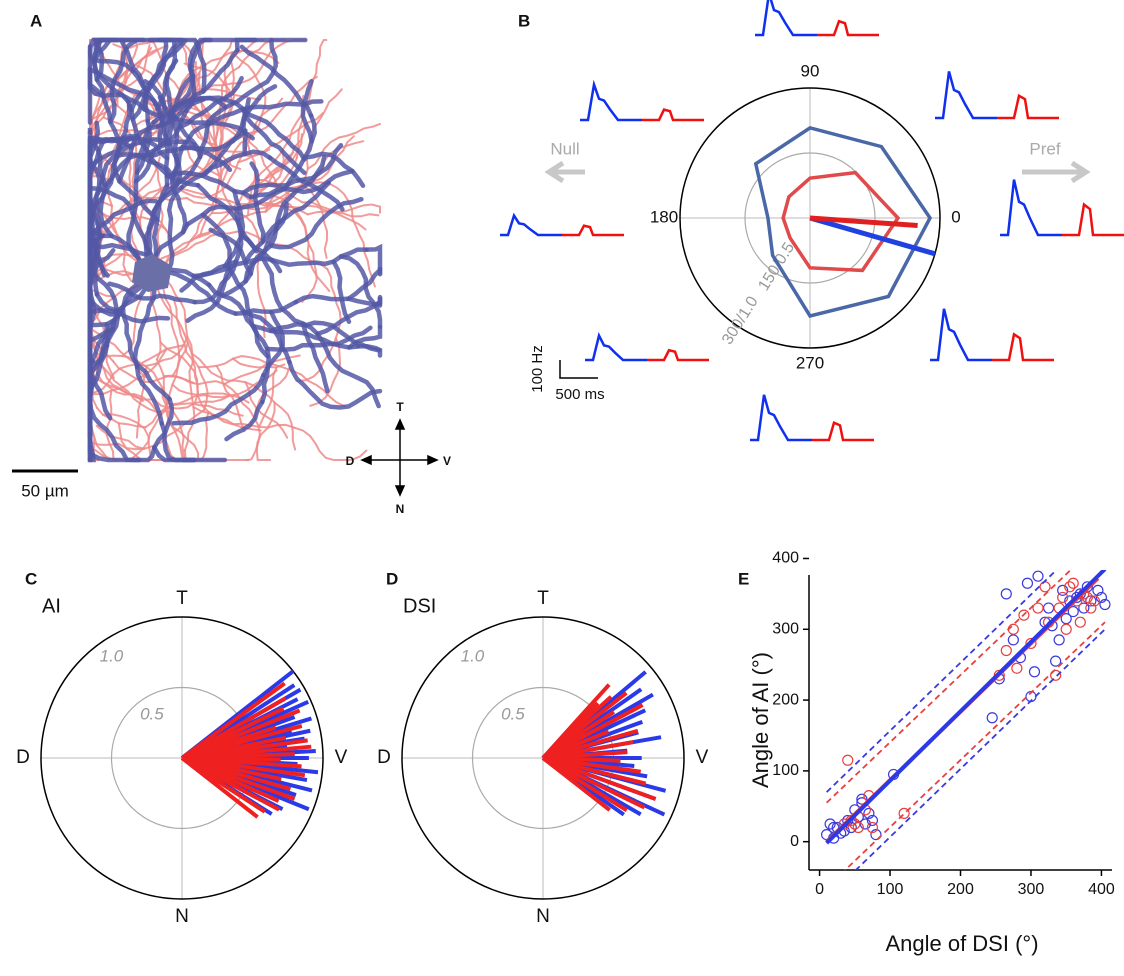 The height and width of the screenshot is (976, 1124). What do you see at coordinates (51, 606) in the screenshot?
I see `polar-title: AI` at bounding box center [51, 606].